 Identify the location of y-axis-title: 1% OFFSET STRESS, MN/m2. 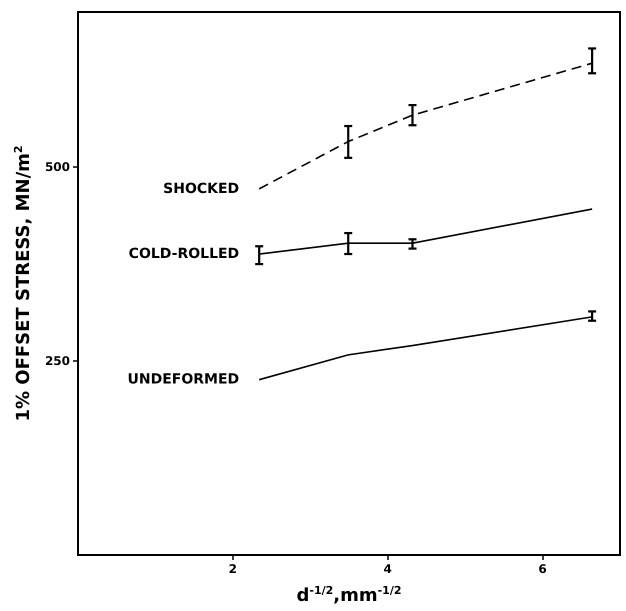
(23, 283).